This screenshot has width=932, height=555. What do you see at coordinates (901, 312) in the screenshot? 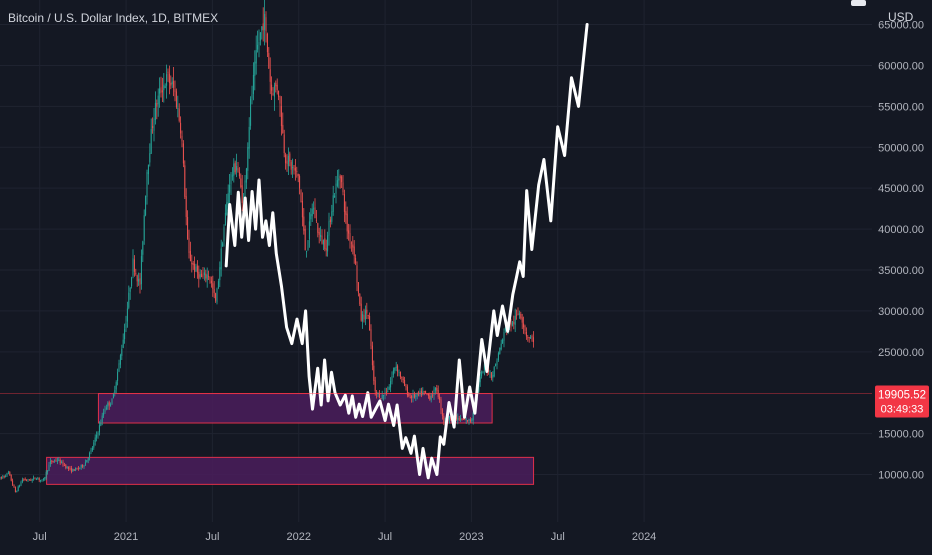
I see `y-tick-label: 30000.00` at bounding box center [901, 312].